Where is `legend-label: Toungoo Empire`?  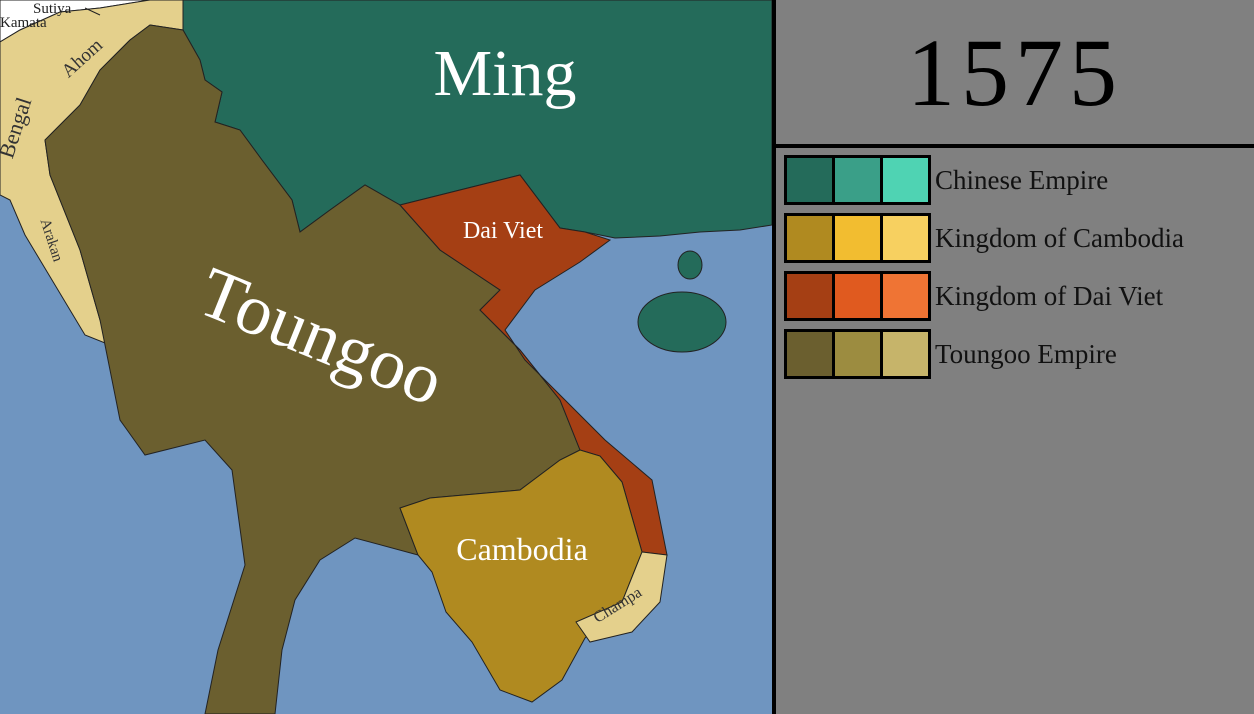
legend-label: Toungoo Empire is located at coordinates (1026, 353).